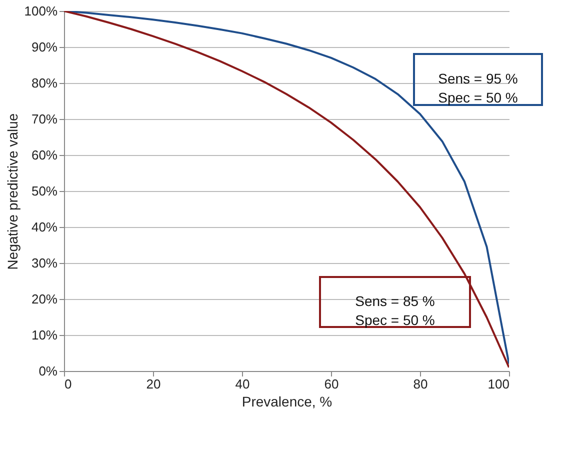 This screenshot has width=563, height=458. Describe the element at coordinates (44, 47) in the screenshot. I see `y-tick-label: 90%` at that location.